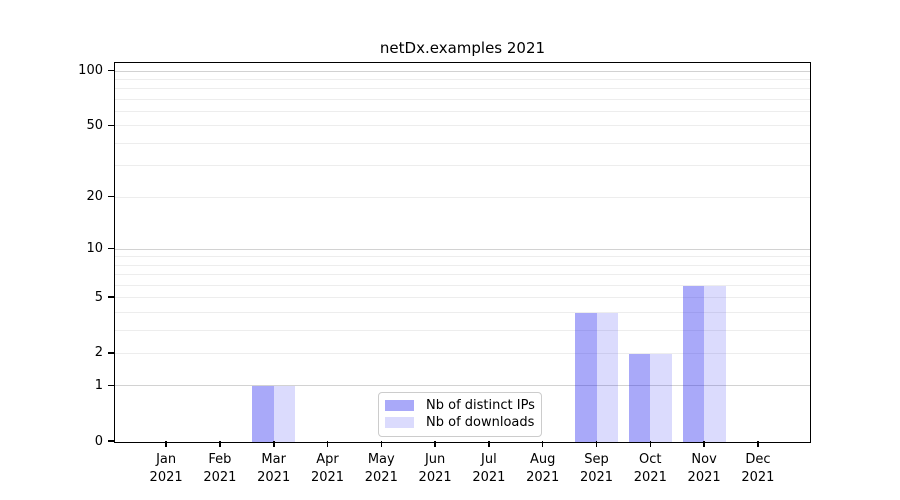 The image size is (900, 500). I want to click on x-tick-label: Jan 2021, so click(166, 468).